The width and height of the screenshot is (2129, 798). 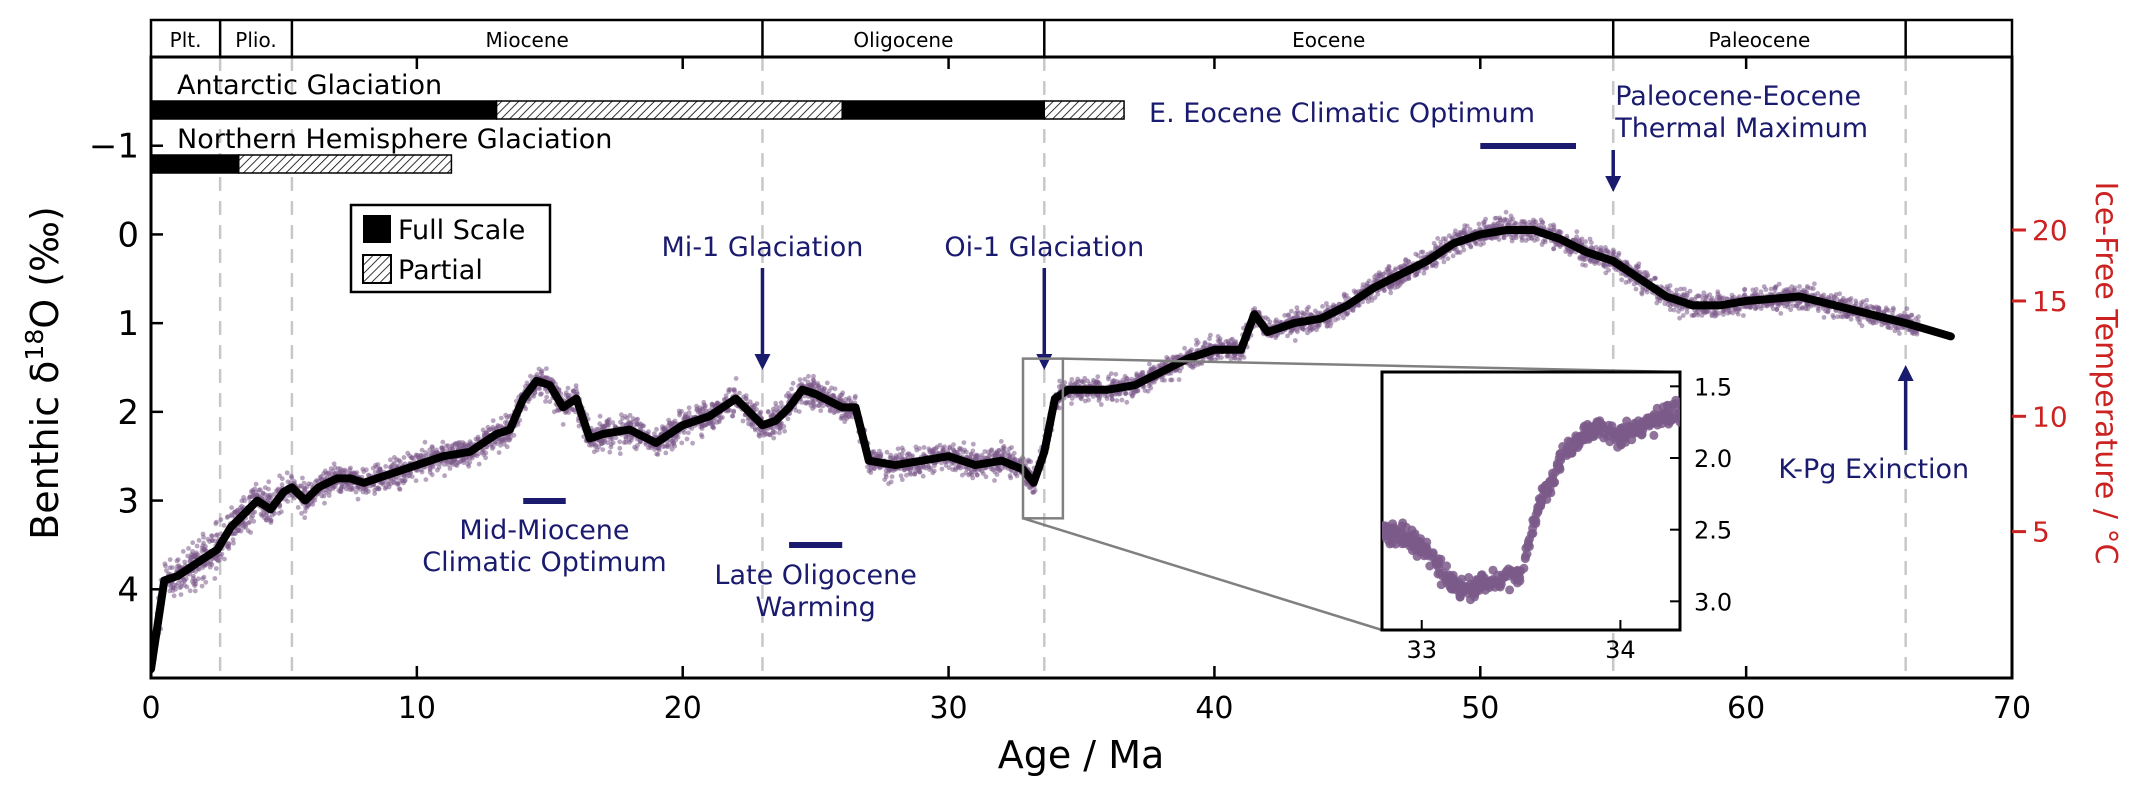 What do you see at coordinates (1081, 38) in the screenshot?
I see `epoch-strip-frame` at bounding box center [1081, 38].